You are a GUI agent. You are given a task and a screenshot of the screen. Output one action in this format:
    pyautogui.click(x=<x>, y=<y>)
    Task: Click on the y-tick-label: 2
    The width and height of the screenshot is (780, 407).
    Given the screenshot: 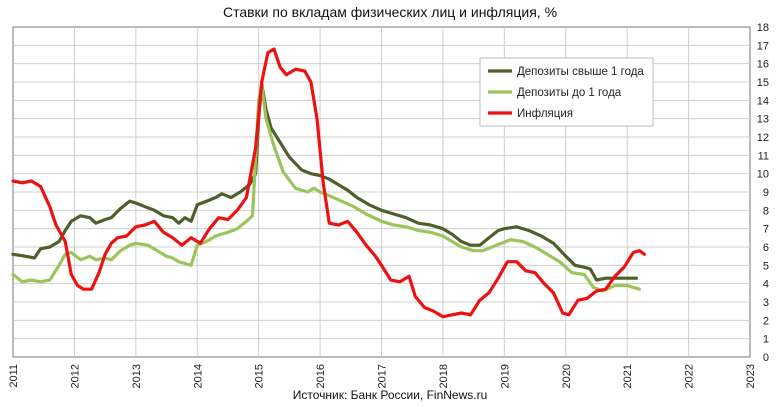 What is the action you would take?
    pyautogui.click(x=766, y=321)
    